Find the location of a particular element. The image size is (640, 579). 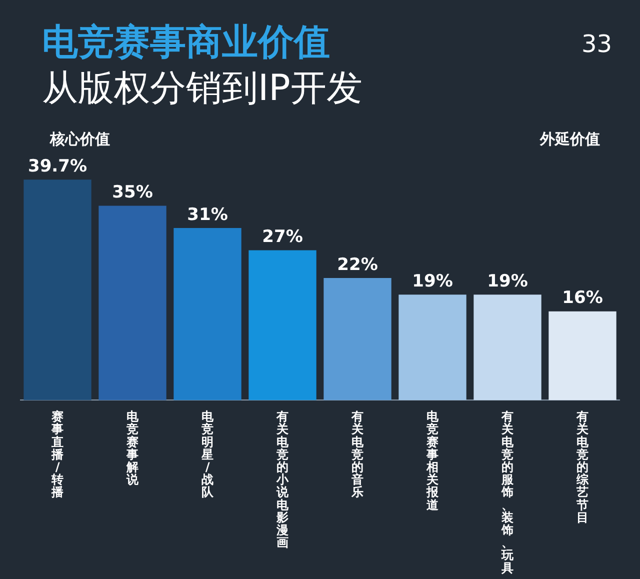

x-tick-label: 电竞明星/战队 is located at coordinates (207, 455).